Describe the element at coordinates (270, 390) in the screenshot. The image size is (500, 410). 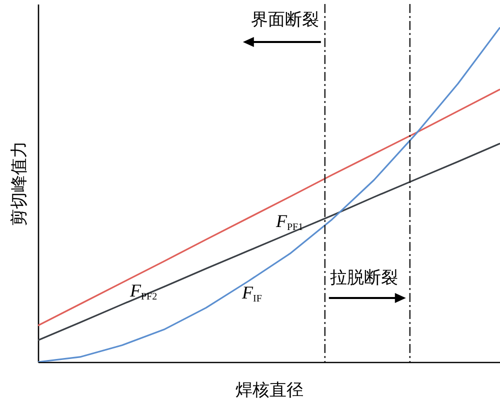
I see `x-axis-title: 焊核直径` at that location.